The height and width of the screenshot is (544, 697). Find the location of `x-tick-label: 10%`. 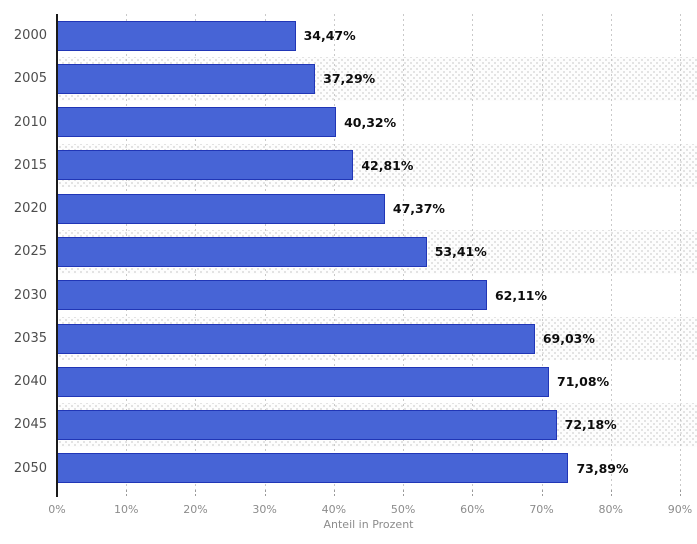

x-tick-label: 10% is located at coordinates (126, 509).